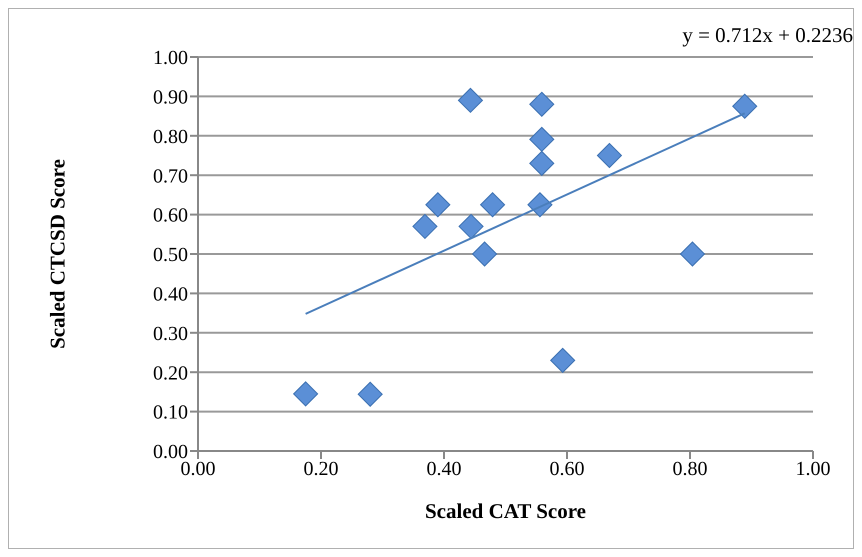 The width and height of the screenshot is (862, 557). What do you see at coordinates (170, 137) in the screenshot?
I see `y-tick-label: 0.80` at bounding box center [170, 137].